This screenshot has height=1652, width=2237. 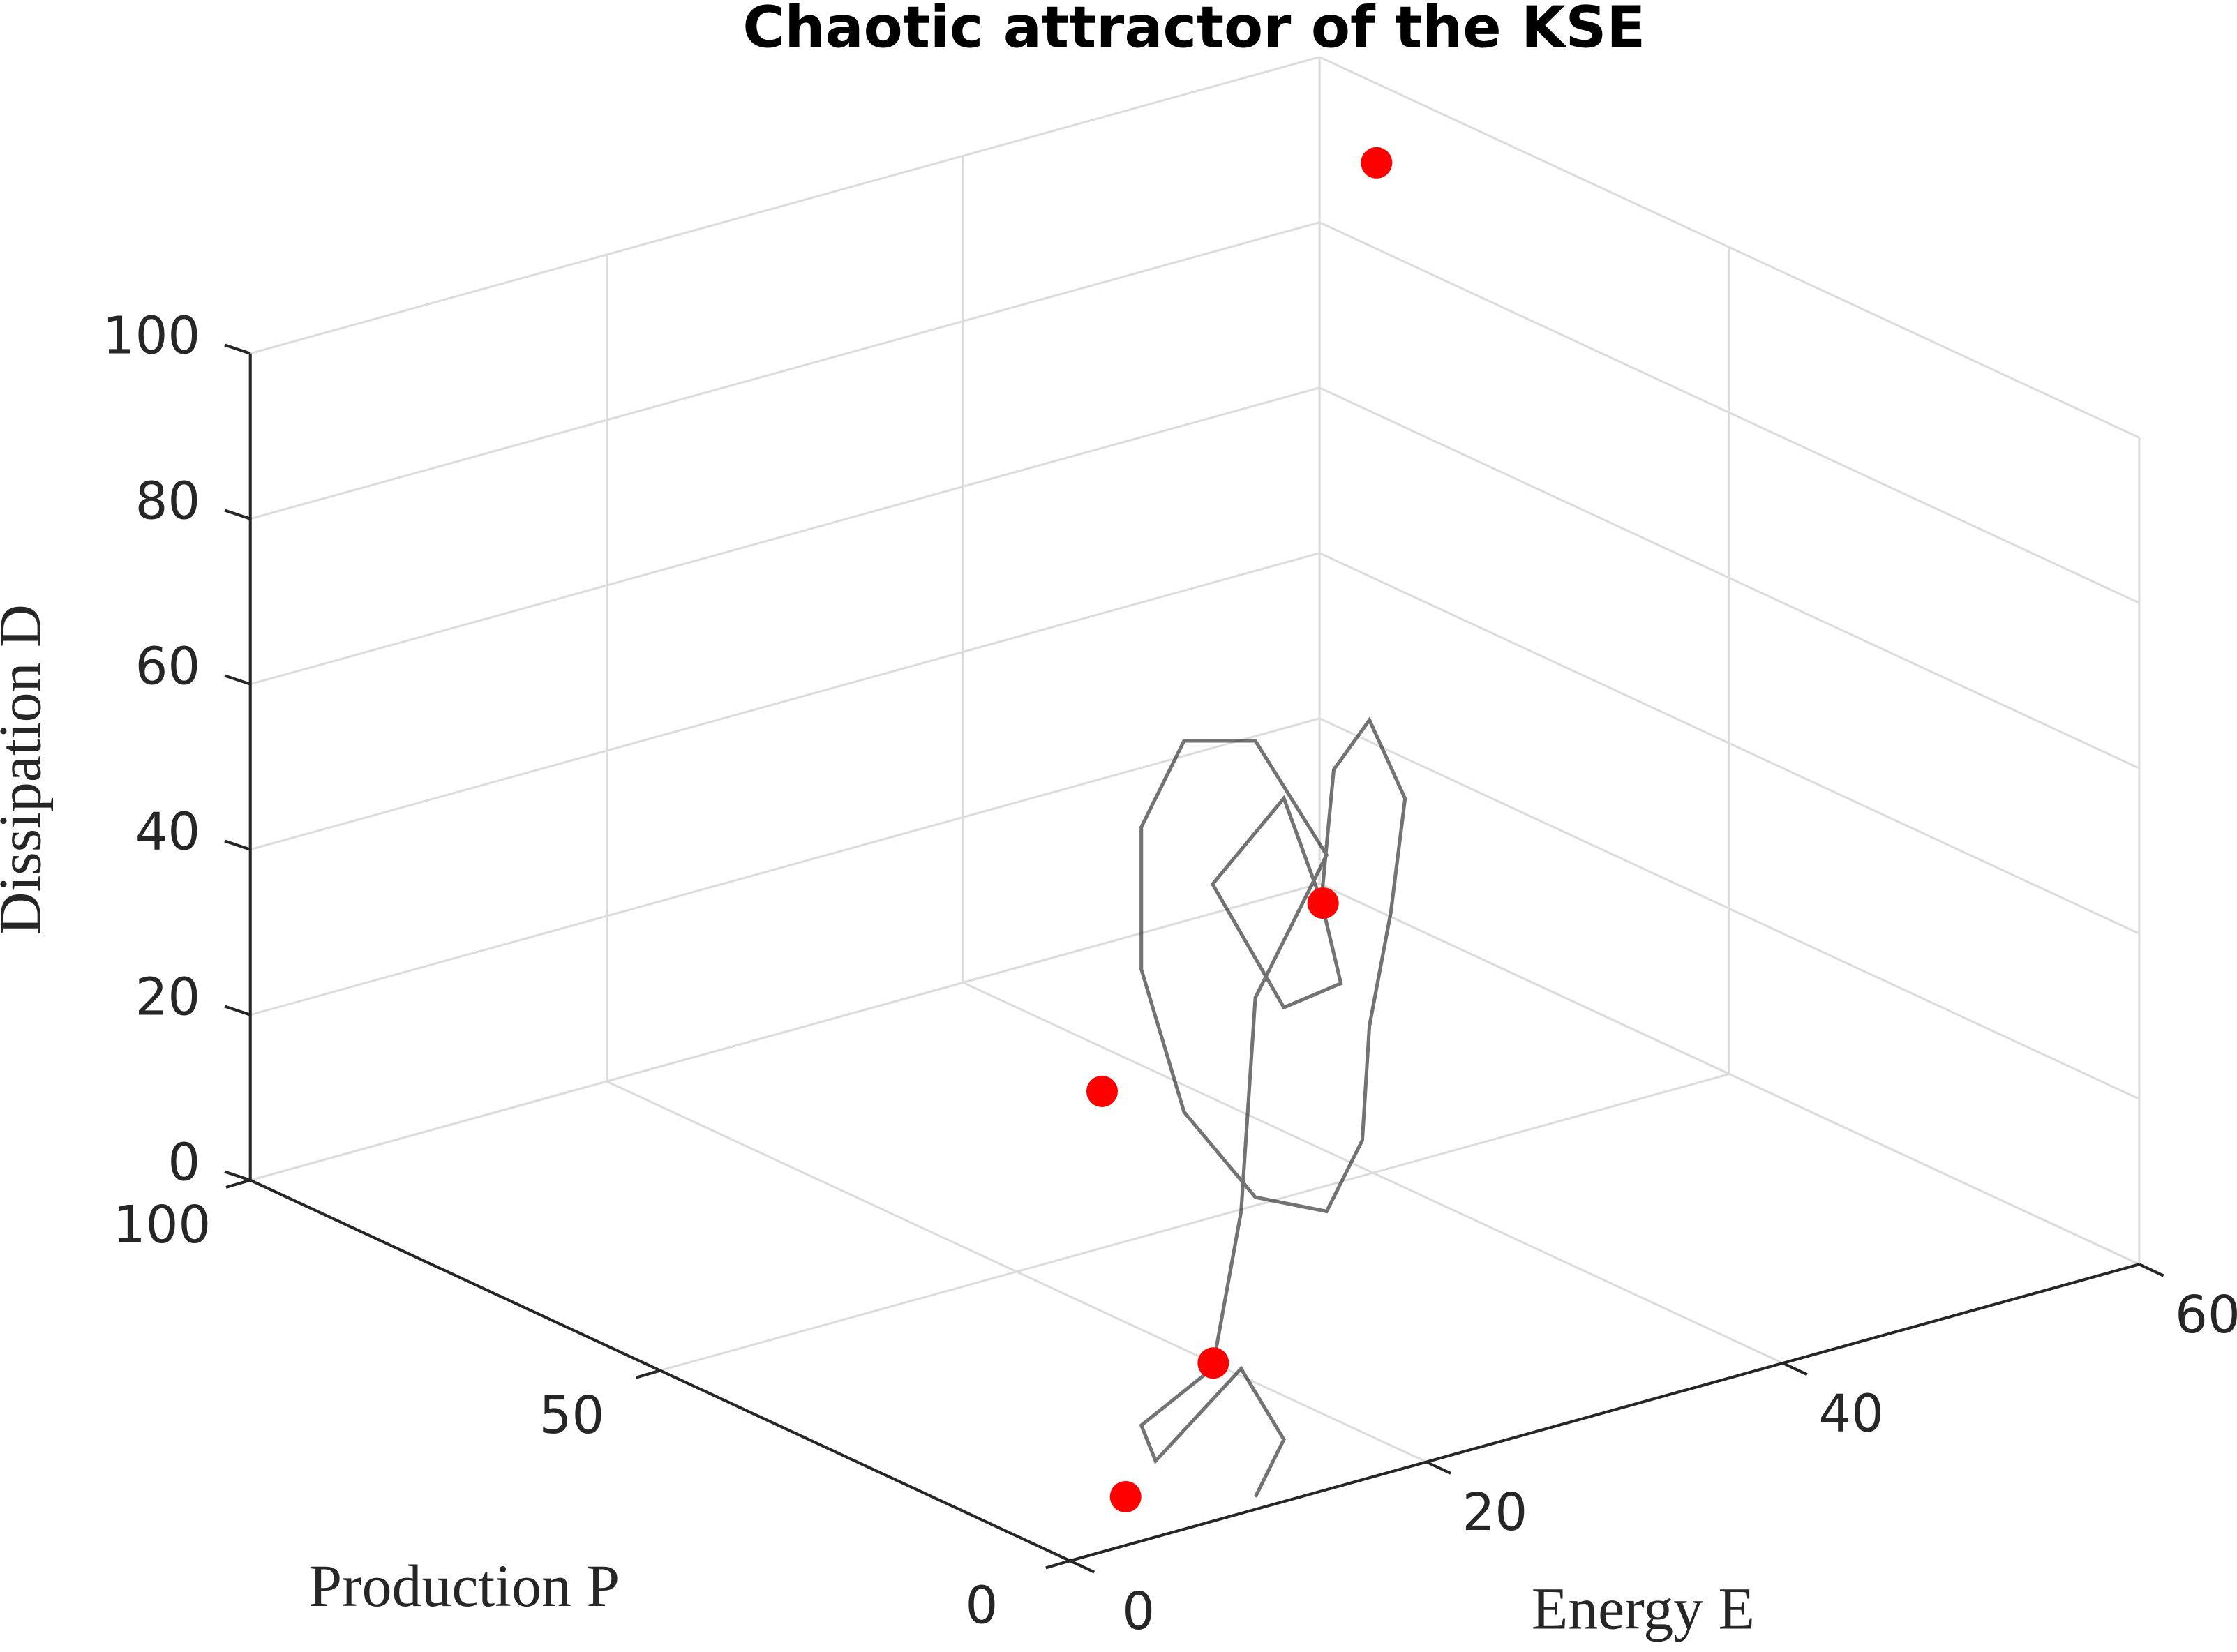 What do you see at coordinates (1643, 1609) in the screenshot?
I see `x-axis-label: Energy E` at bounding box center [1643, 1609].